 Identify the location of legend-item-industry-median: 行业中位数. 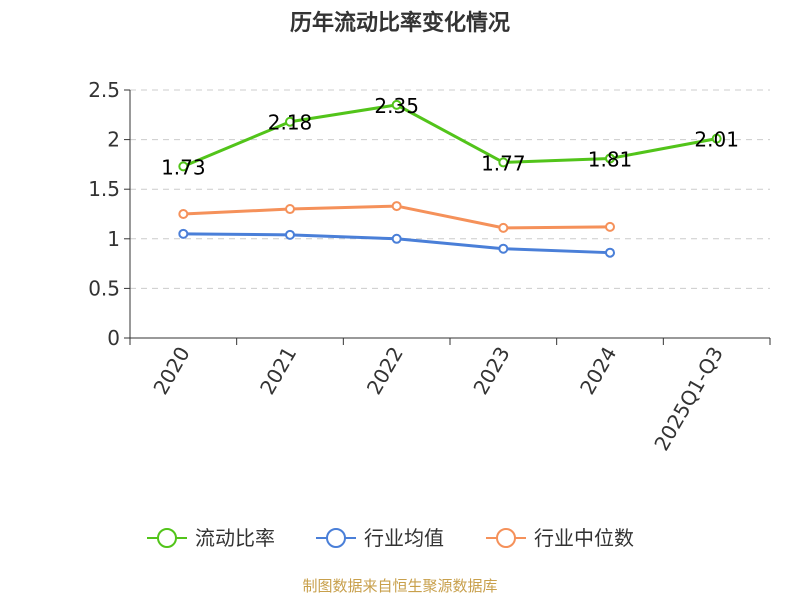
(560, 538).